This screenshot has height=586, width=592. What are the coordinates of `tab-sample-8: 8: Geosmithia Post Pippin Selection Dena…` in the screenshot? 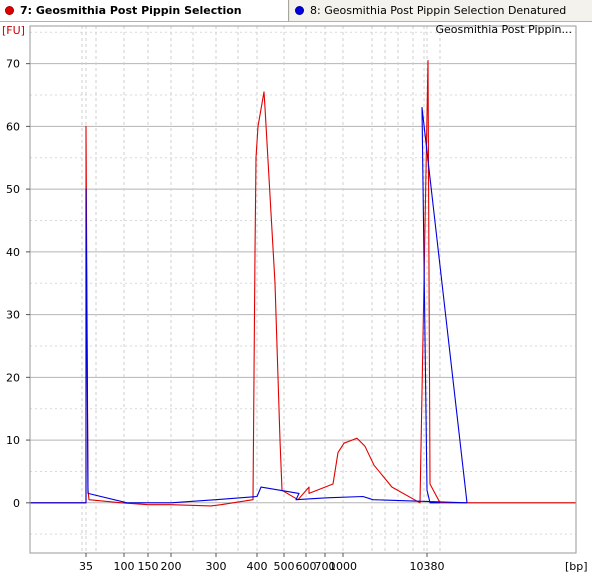 It's located at (441, 10).